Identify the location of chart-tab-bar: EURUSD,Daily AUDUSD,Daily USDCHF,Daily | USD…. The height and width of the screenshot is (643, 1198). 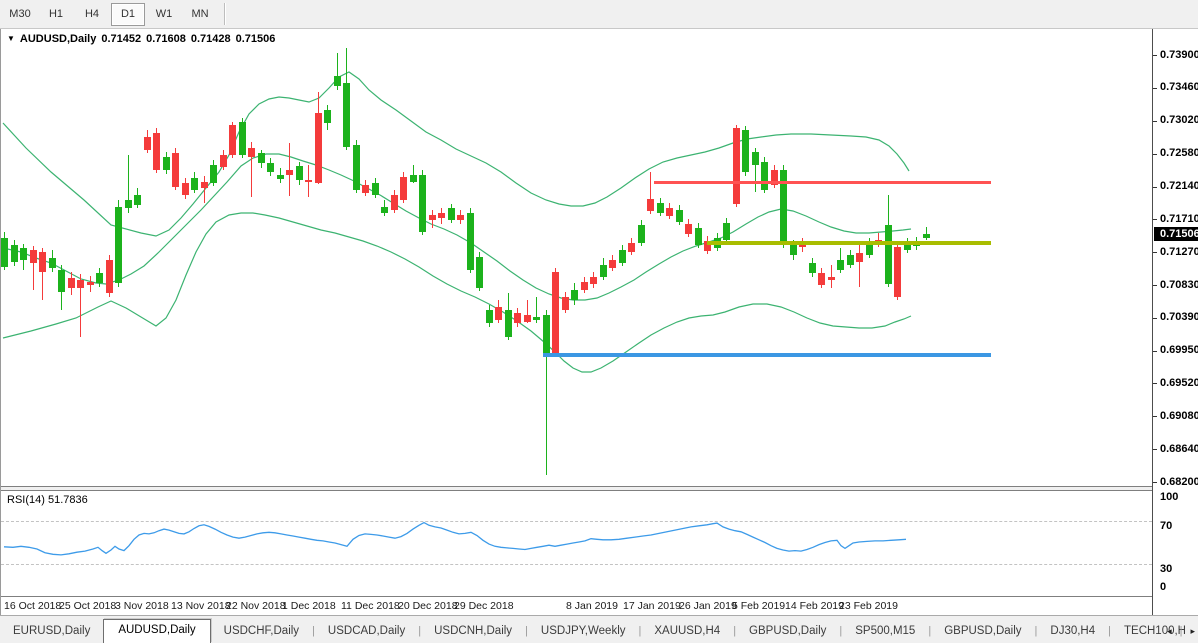
(599, 629).